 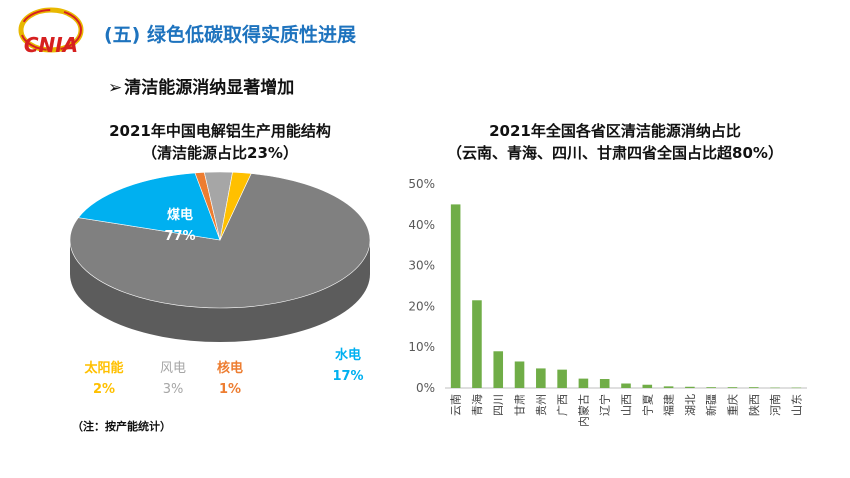 What do you see at coordinates (421, 347) in the screenshot?
I see `y-tick-label: 10%` at bounding box center [421, 347].